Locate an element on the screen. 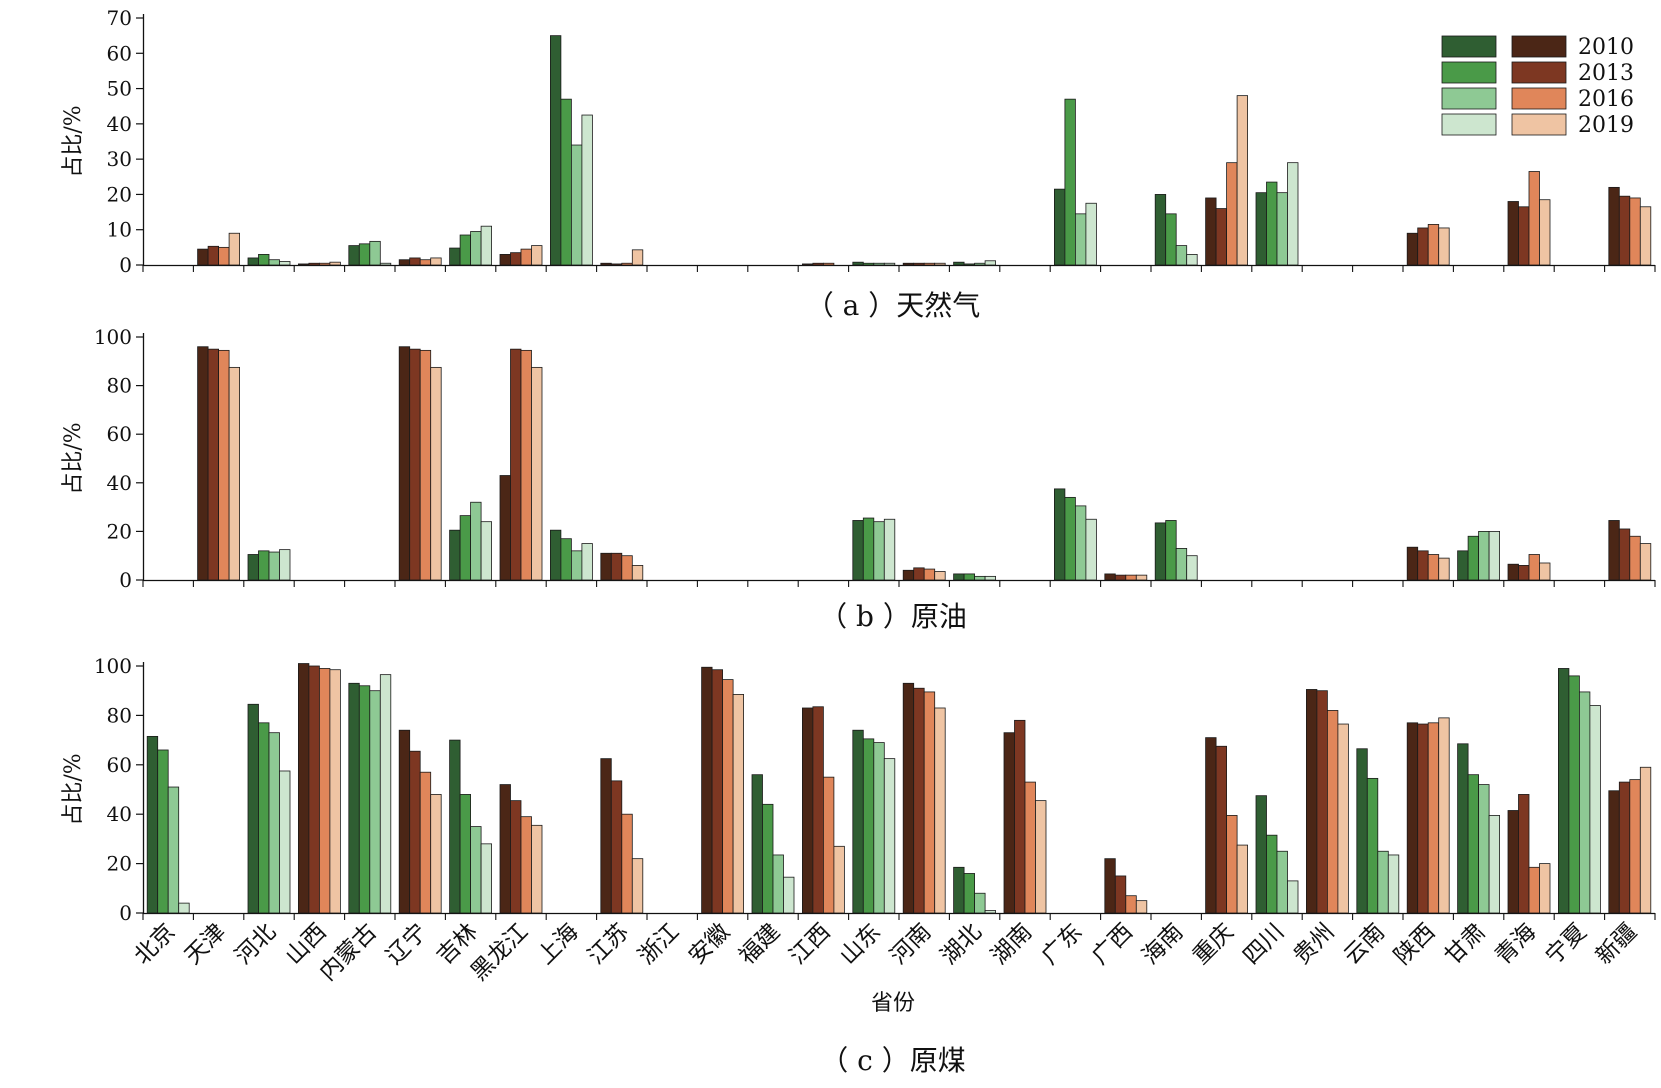 This screenshot has height=1088, width=1661. bar-crude-oil-7-2010 is located at coordinates (505, 528).